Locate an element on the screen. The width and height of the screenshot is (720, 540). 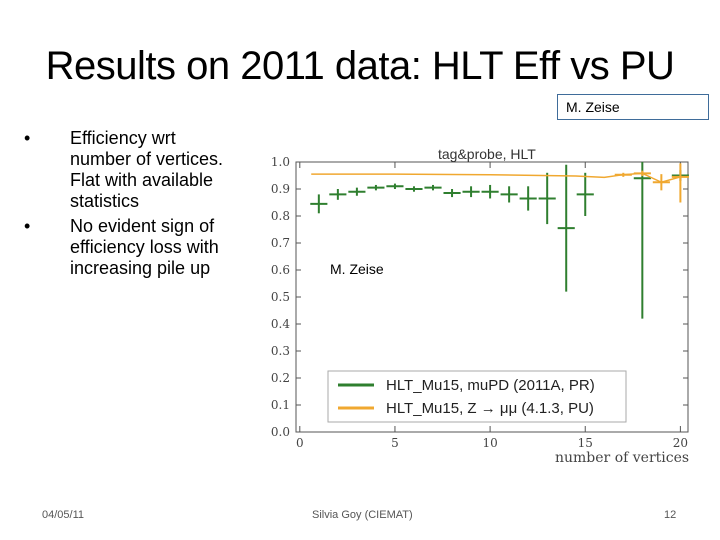
chart-credit: M. Zeise is located at coordinates (357, 269).